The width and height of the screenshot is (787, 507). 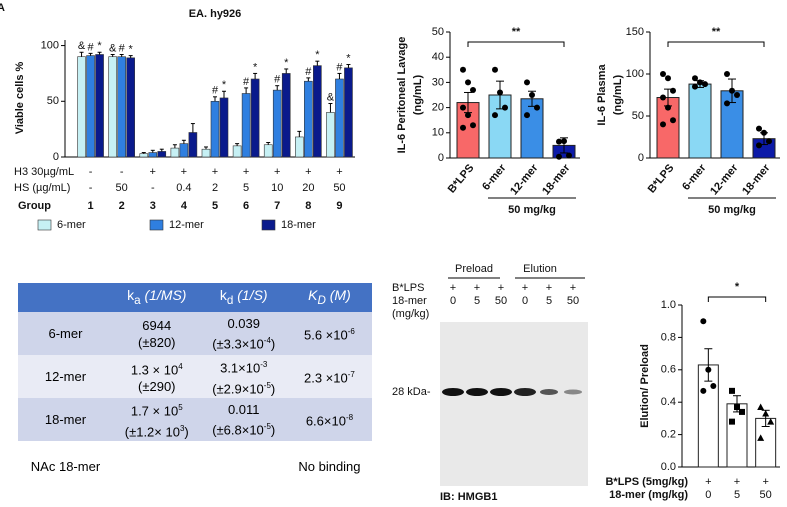 What do you see at coordinates (737, 287) in the screenshot?
I see `significance-label: *` at bounding box center [737, 287].